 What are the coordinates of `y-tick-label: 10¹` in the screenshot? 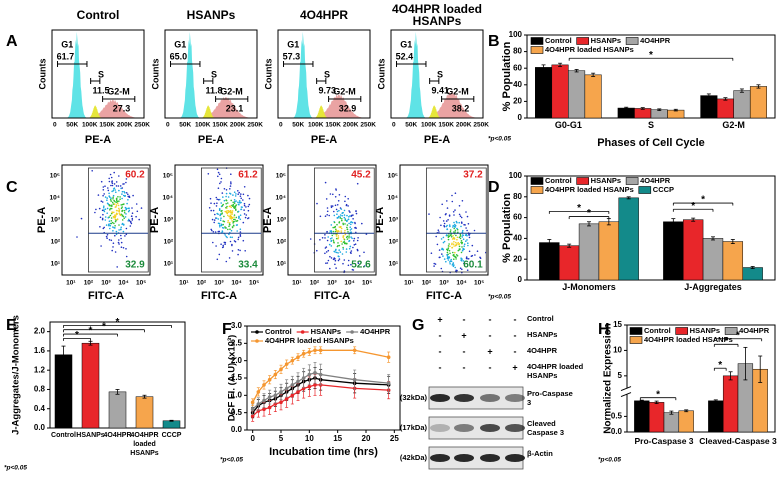 It's located at (168, 264).